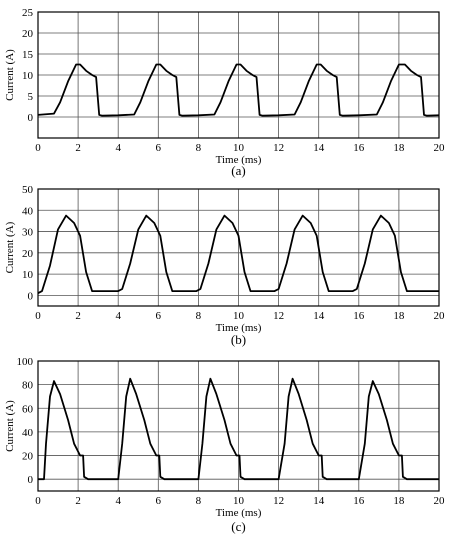 This screenshot has height=550, width=453. Describe the element at coordinates (238, 526) in the screenshot. I see `panel-label: (c)` at that location.